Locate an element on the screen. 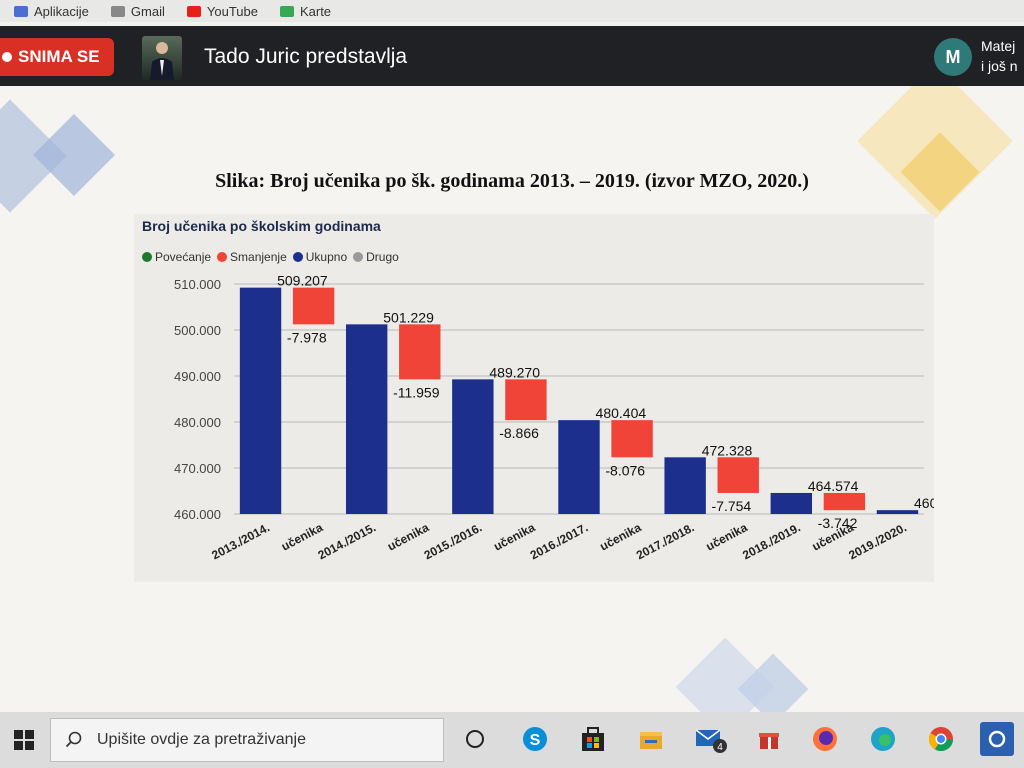 The width and height of the screenshot is (1024, 768). data-label: 464.574 is located at coordinates (833, 486).